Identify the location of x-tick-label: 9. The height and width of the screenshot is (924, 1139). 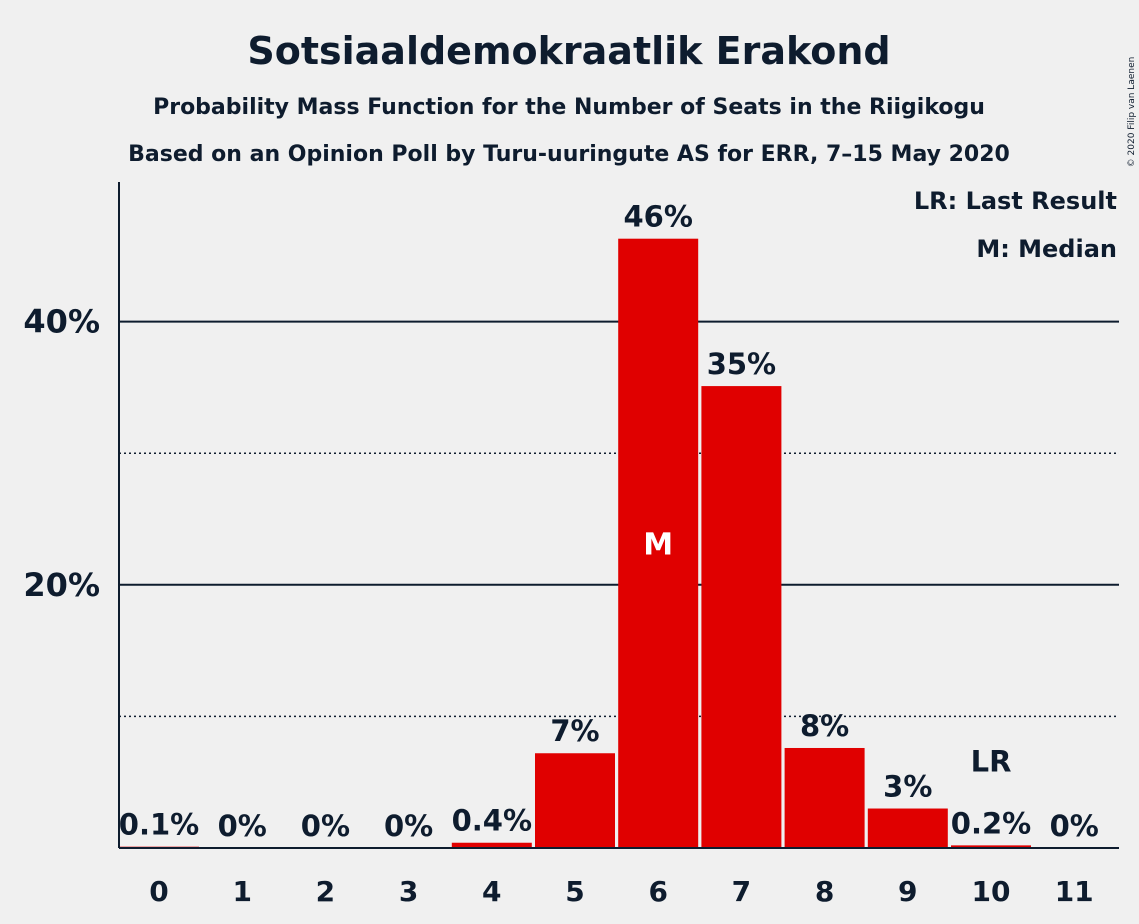
(907, 891).